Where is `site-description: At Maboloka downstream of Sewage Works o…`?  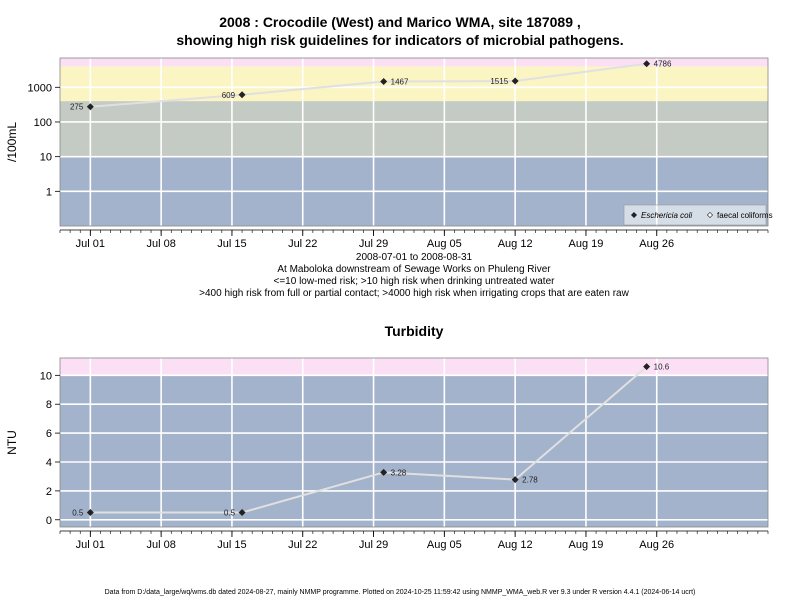
site-description: At Maboloka downstream of Sewage Works o… is located at coordinates (414, 269).